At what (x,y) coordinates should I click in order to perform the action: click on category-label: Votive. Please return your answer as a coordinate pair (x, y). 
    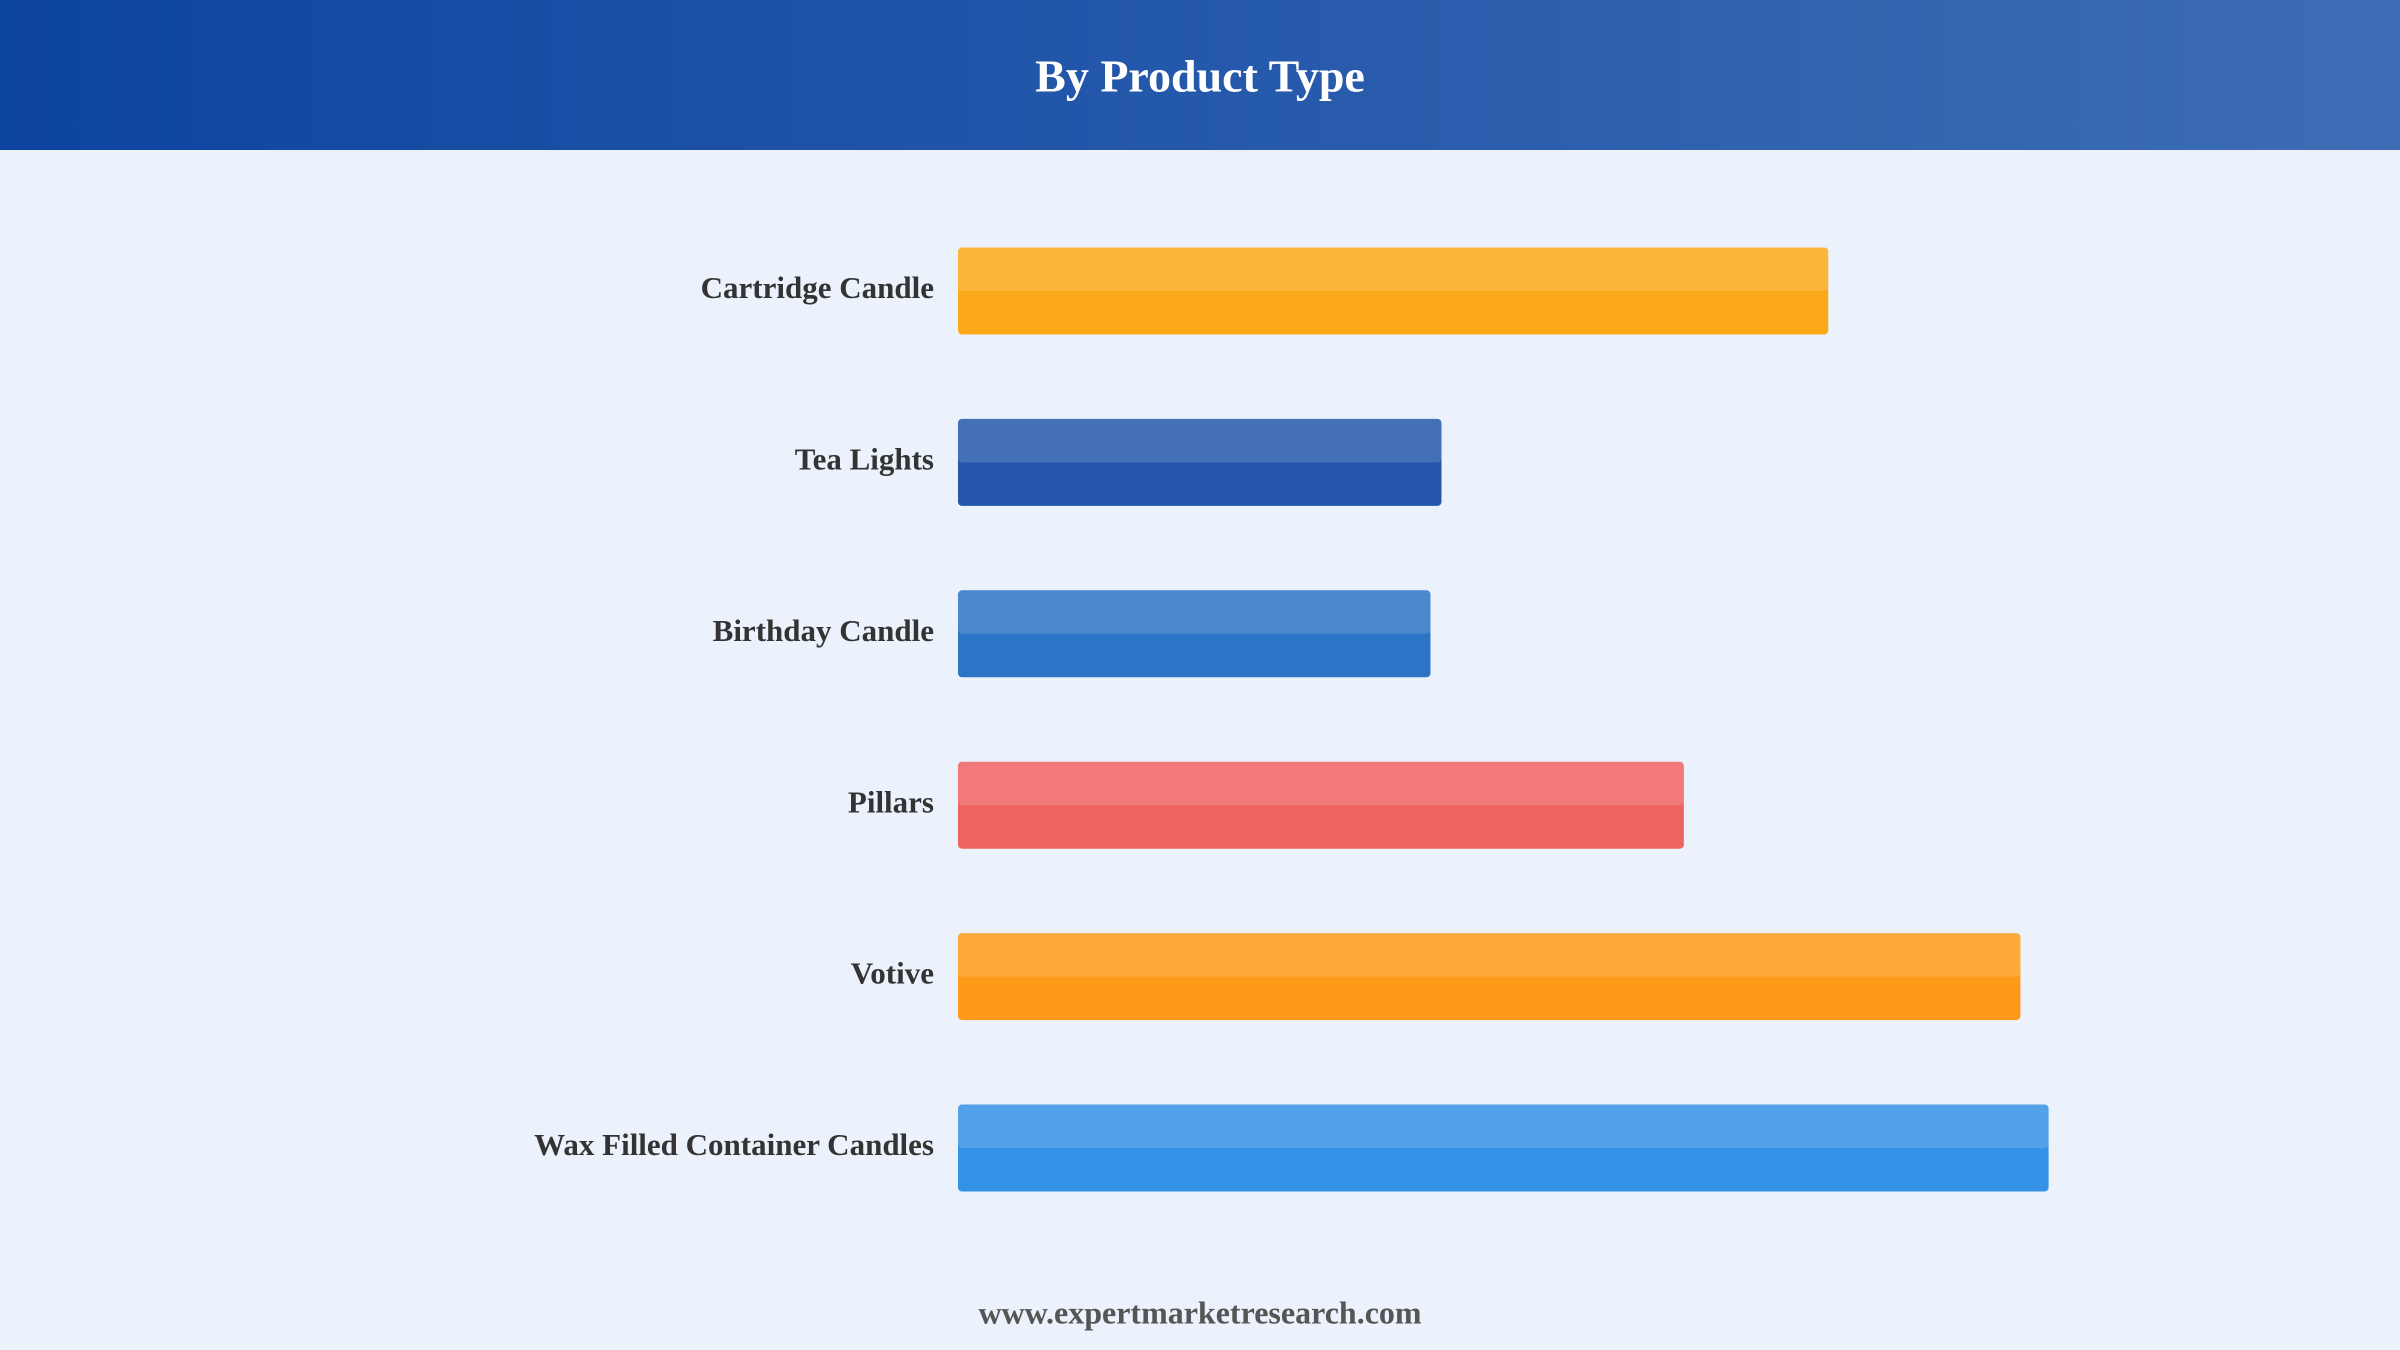
    Looking at the image, I should click on (892, 973).